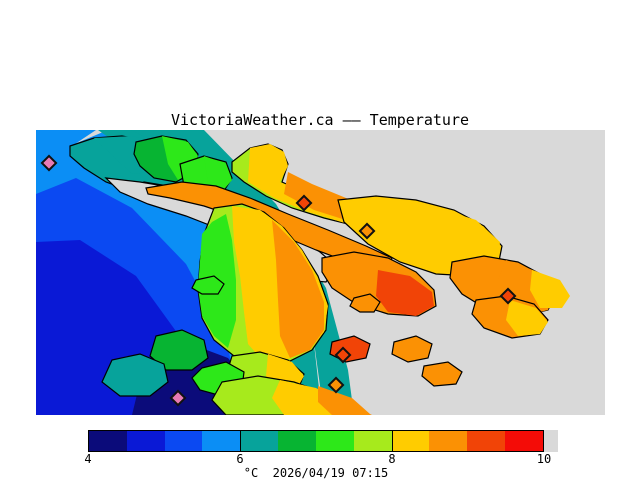 The height and width of the screenshot is (480, 640). What do you see at coordinates (49, 163) in the screenshot?
I see `station-marker-northwest-offshore` at bounding box center [49, 163].